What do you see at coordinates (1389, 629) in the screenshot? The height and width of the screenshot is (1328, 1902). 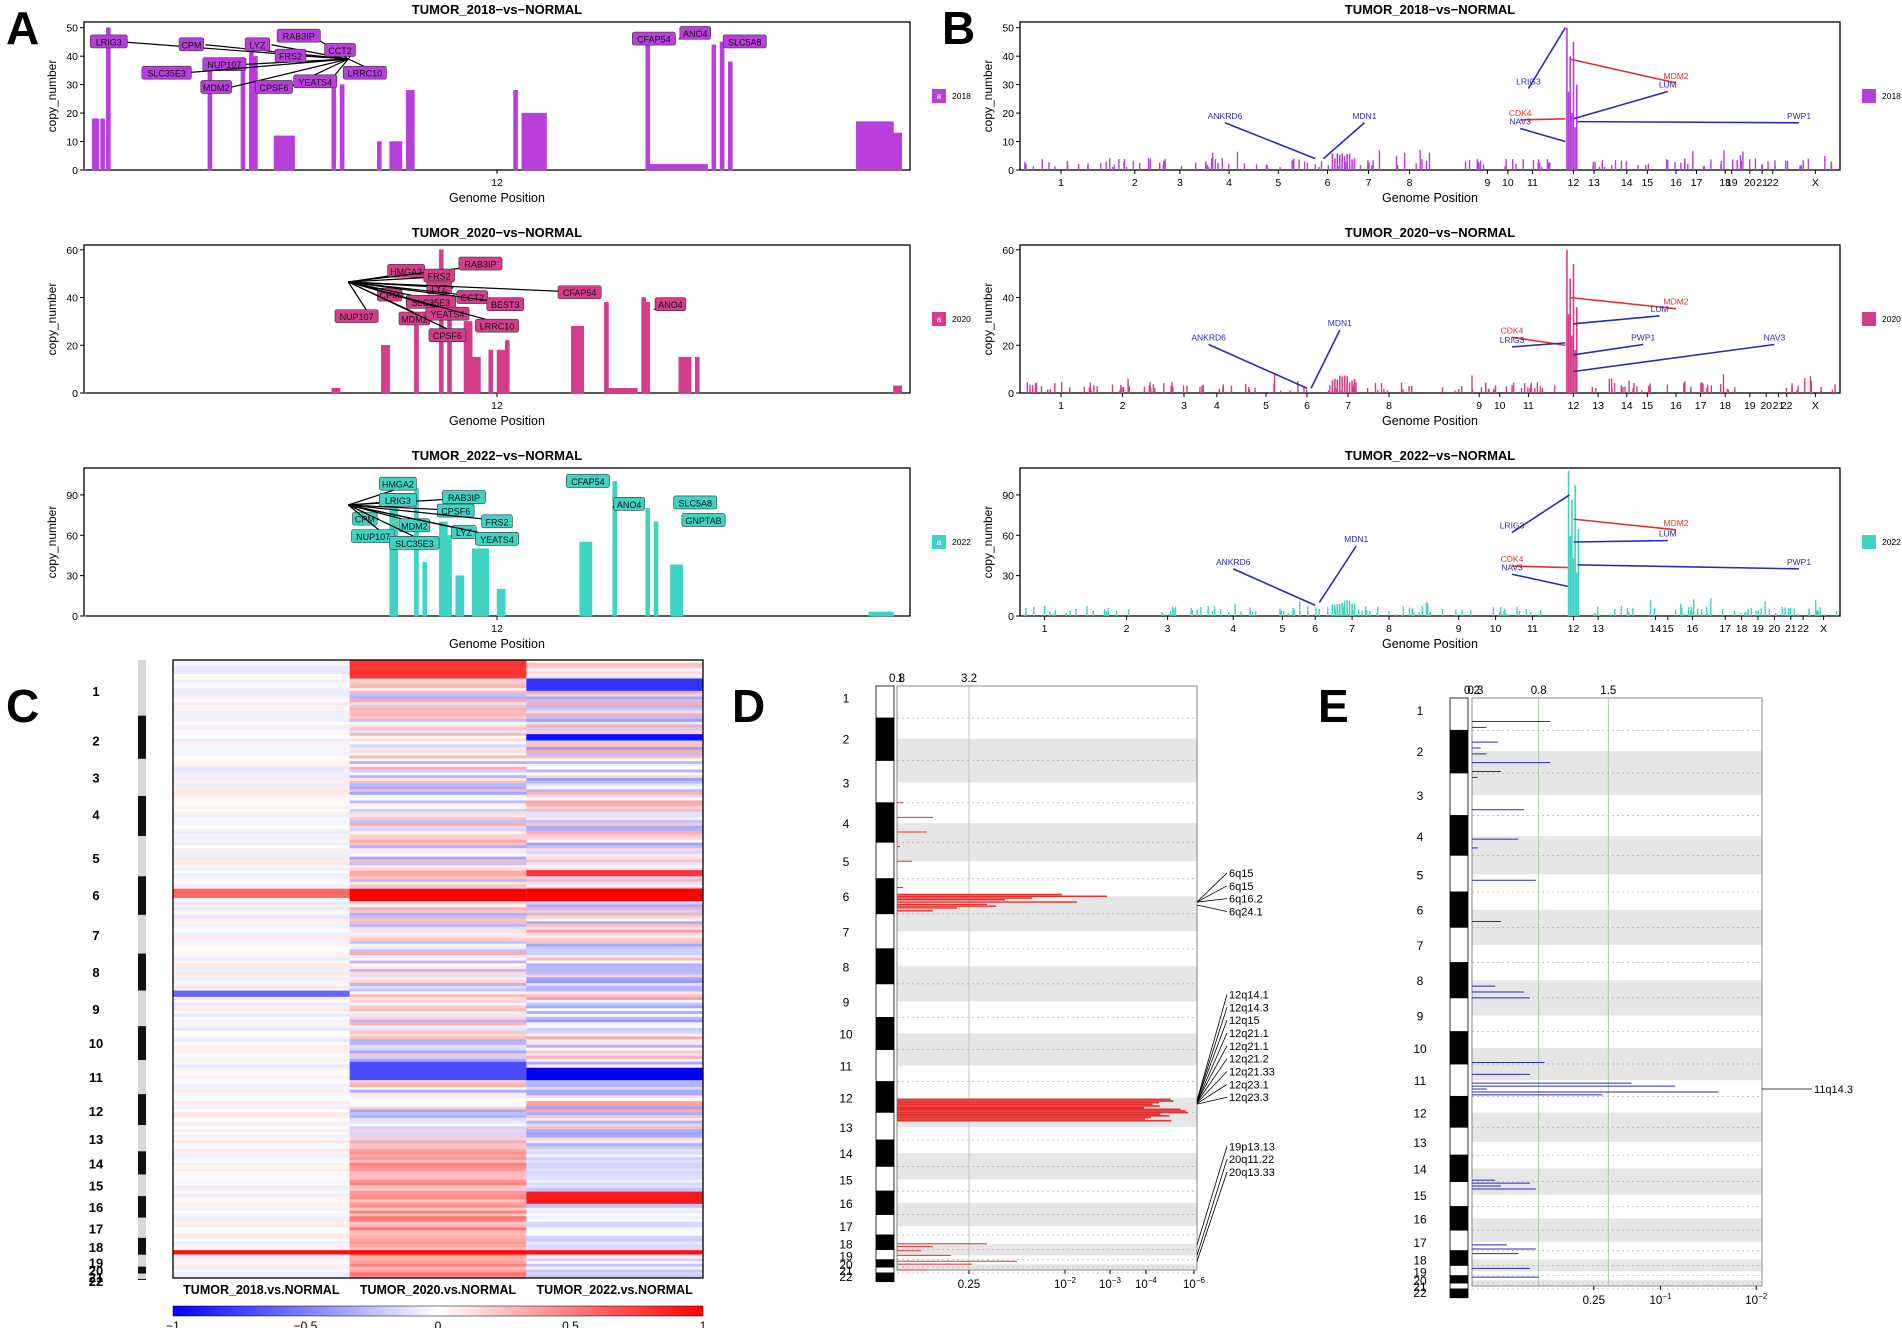 I see `x-tick-label: 8` at bounding box center [1389, 629].